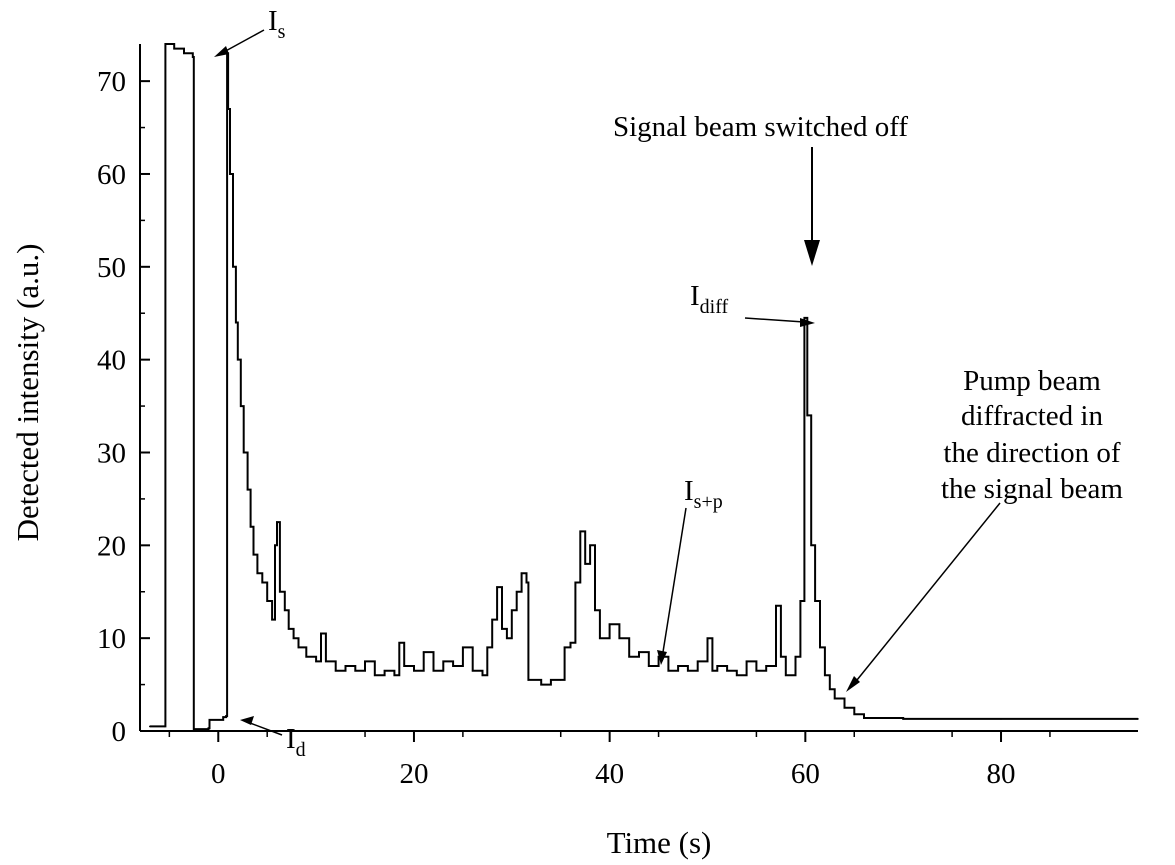  I want to click on annotation-pump-line-3: the direction of, so click(1032, 453).